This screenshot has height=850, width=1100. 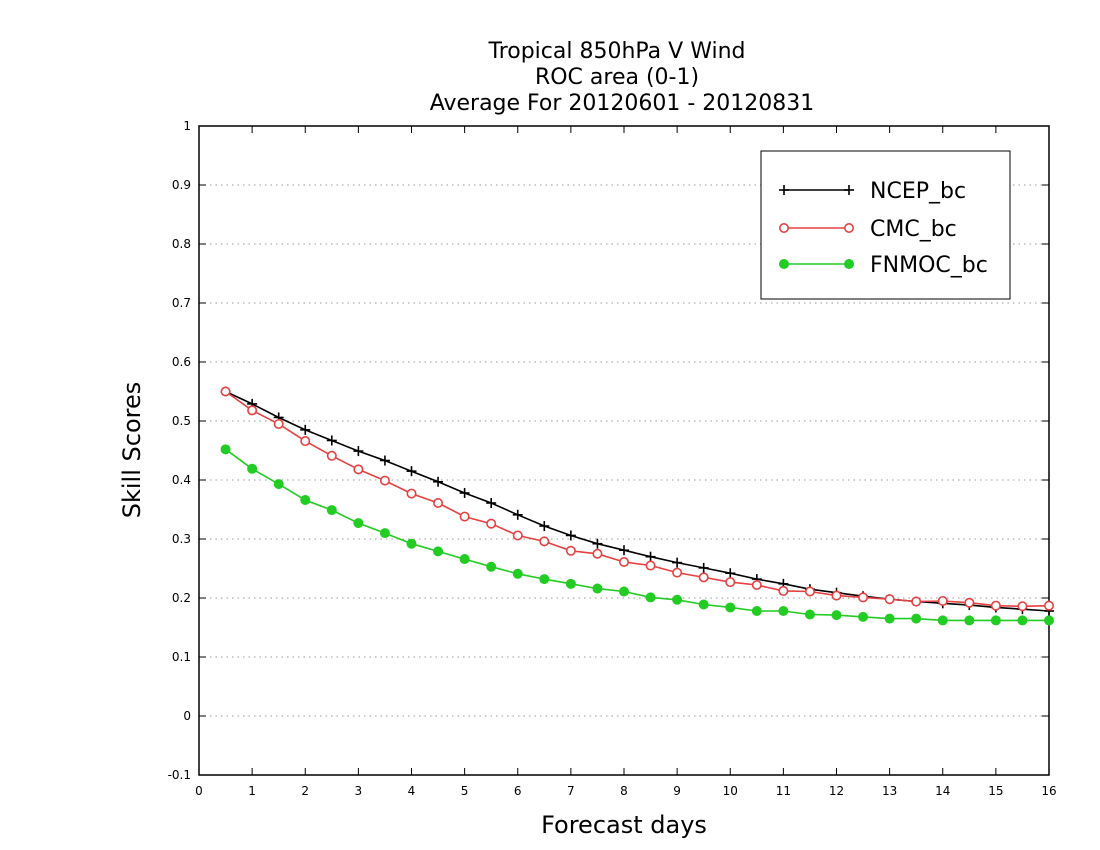 I want to click on x-tick-label: 15, so click(x=995, y=791).